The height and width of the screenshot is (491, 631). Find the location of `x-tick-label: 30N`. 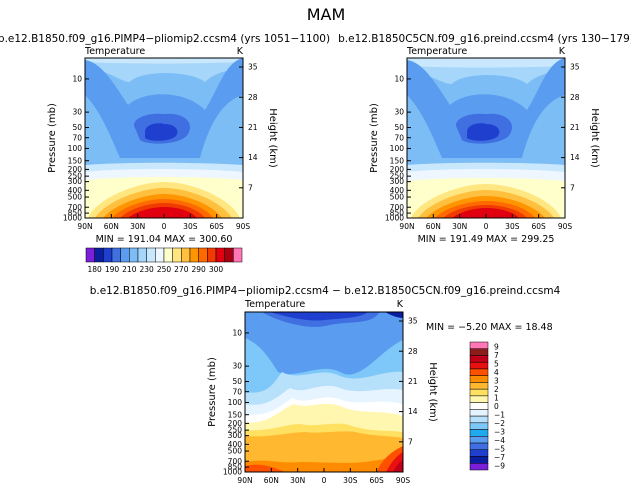

x-tick-label: 30N is located at coordinates (459, 226).